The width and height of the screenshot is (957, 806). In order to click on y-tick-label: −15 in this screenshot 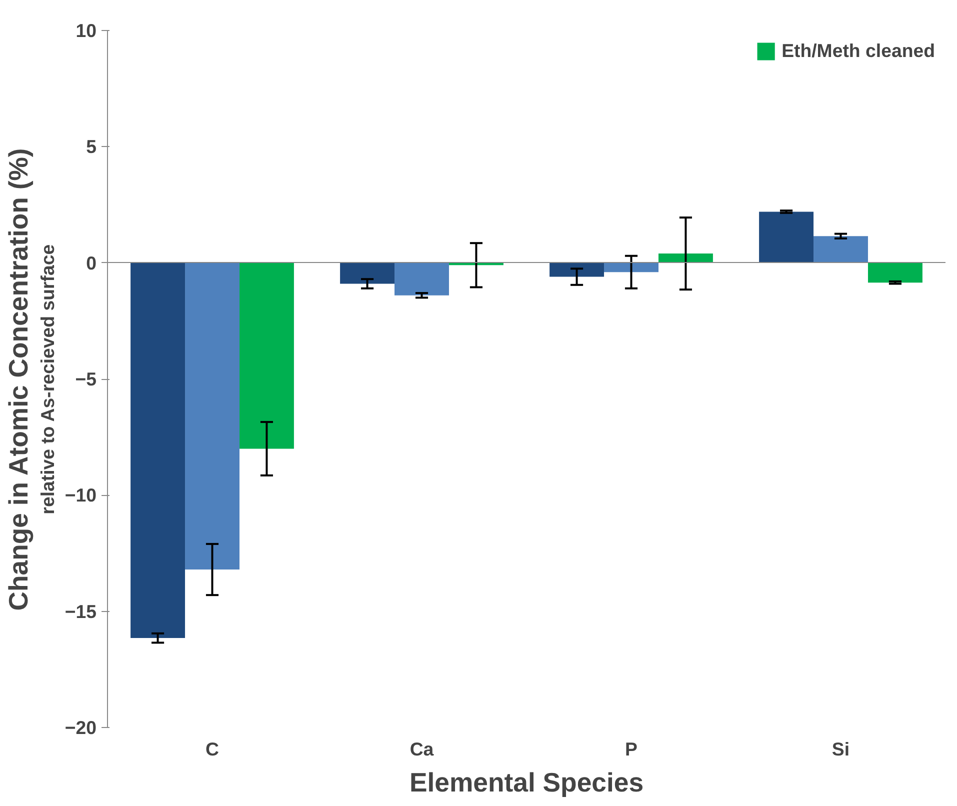, I will do `click(80, 611)`.